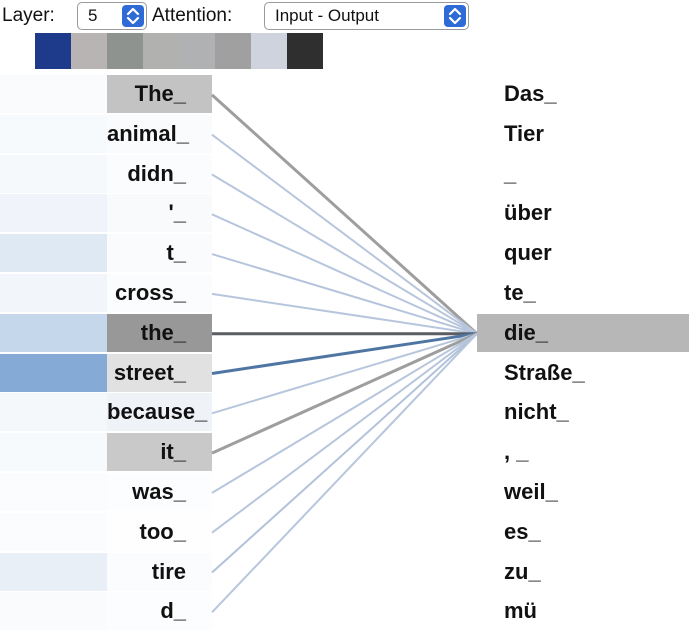  Describe the element at coordinates (93, 15) in the screenshot. I see `layer-select-value: 5` at that location.